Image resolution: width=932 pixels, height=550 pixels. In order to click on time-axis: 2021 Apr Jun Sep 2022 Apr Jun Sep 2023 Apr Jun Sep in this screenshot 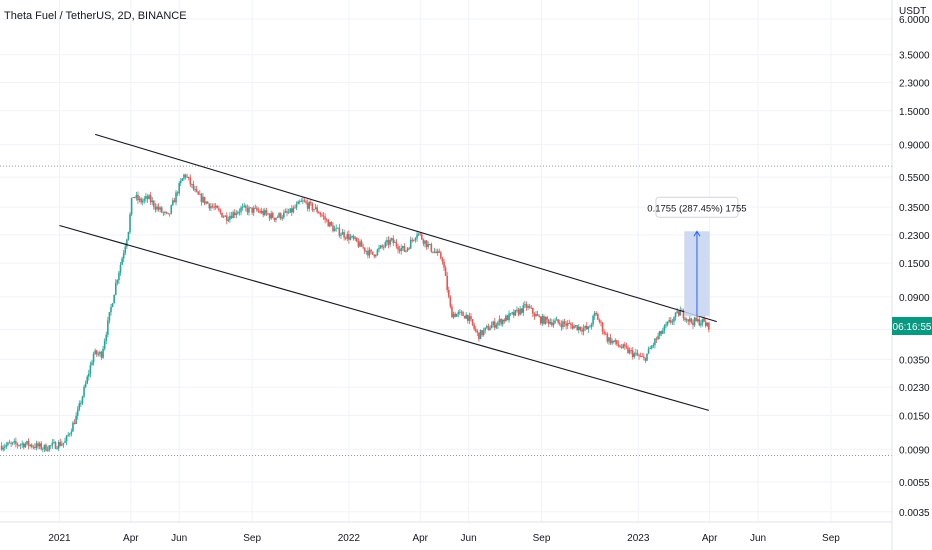, I will do `click(446, 532)`.